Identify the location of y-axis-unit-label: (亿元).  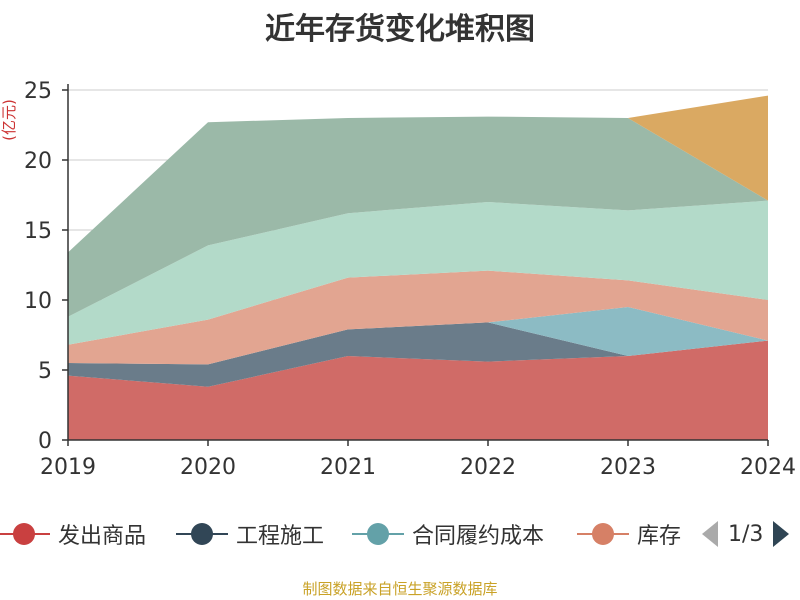
(9, 120).